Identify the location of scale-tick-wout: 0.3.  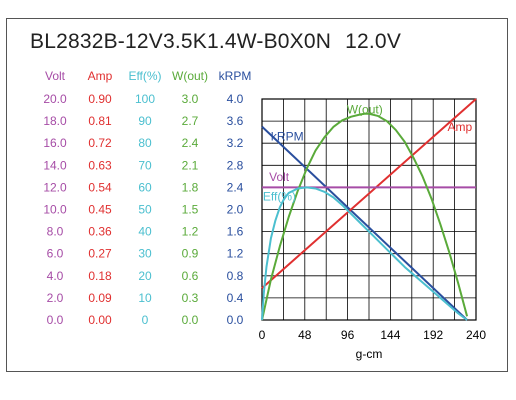
(190, 298).